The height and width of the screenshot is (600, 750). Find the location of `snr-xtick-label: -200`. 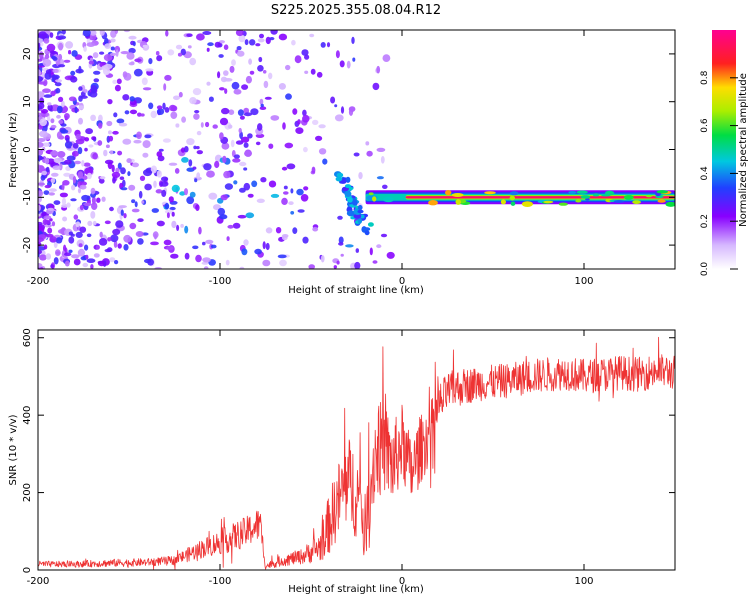

snr-xtick-label: -200 is located at coordinates (38, 581).